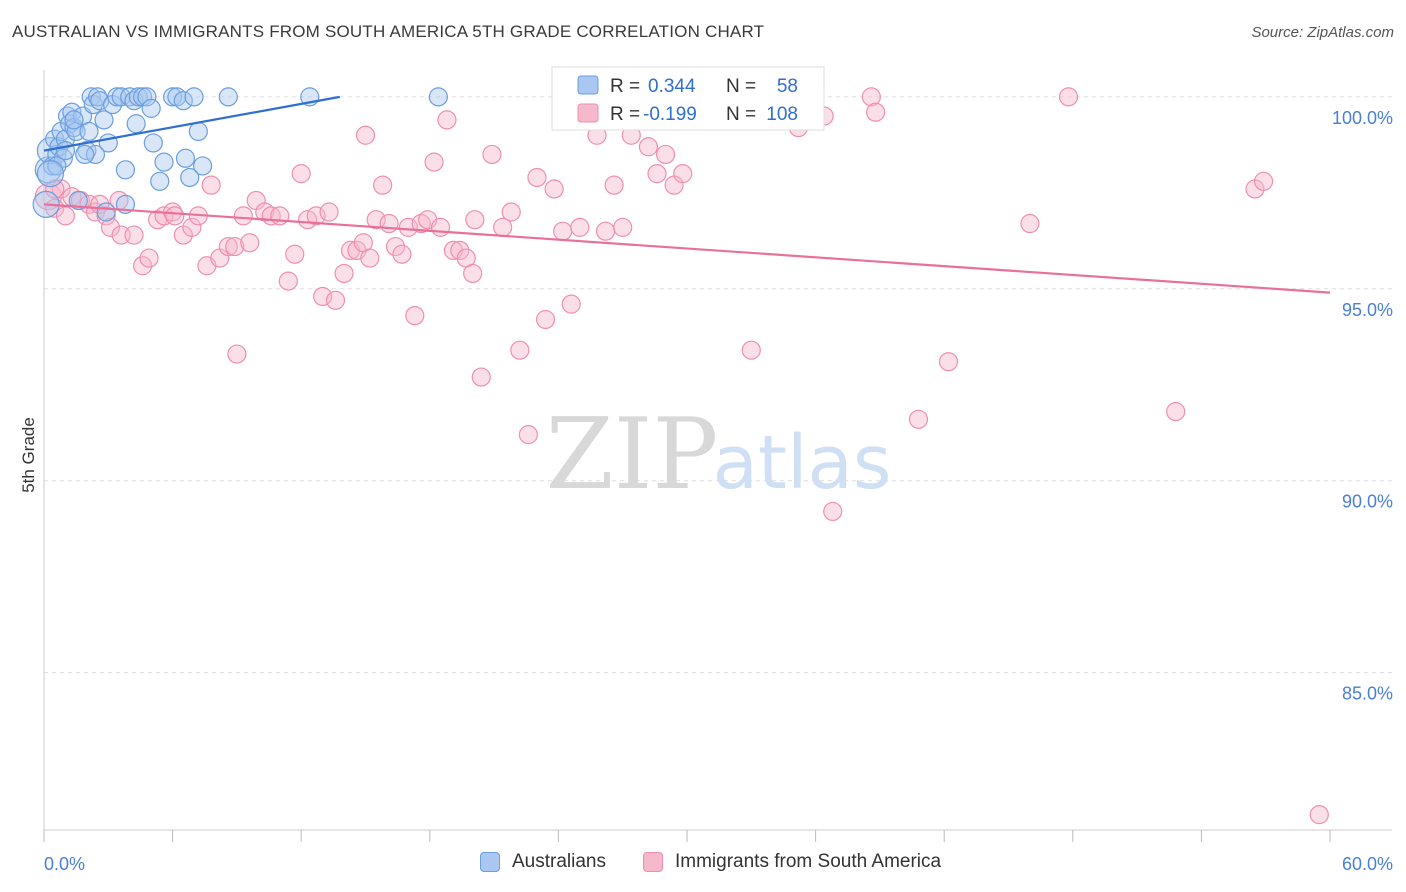 Image resolution: width=1406 pixels, height=892 pixels. I want to click on y-tick-label: 100.0%, so click(1362, 118).